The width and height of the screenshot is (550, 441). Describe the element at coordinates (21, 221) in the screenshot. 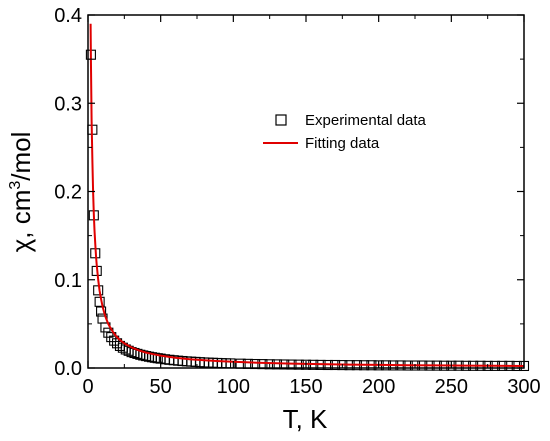

I see `y-axis-title-prefix: χ, cm` at that location.